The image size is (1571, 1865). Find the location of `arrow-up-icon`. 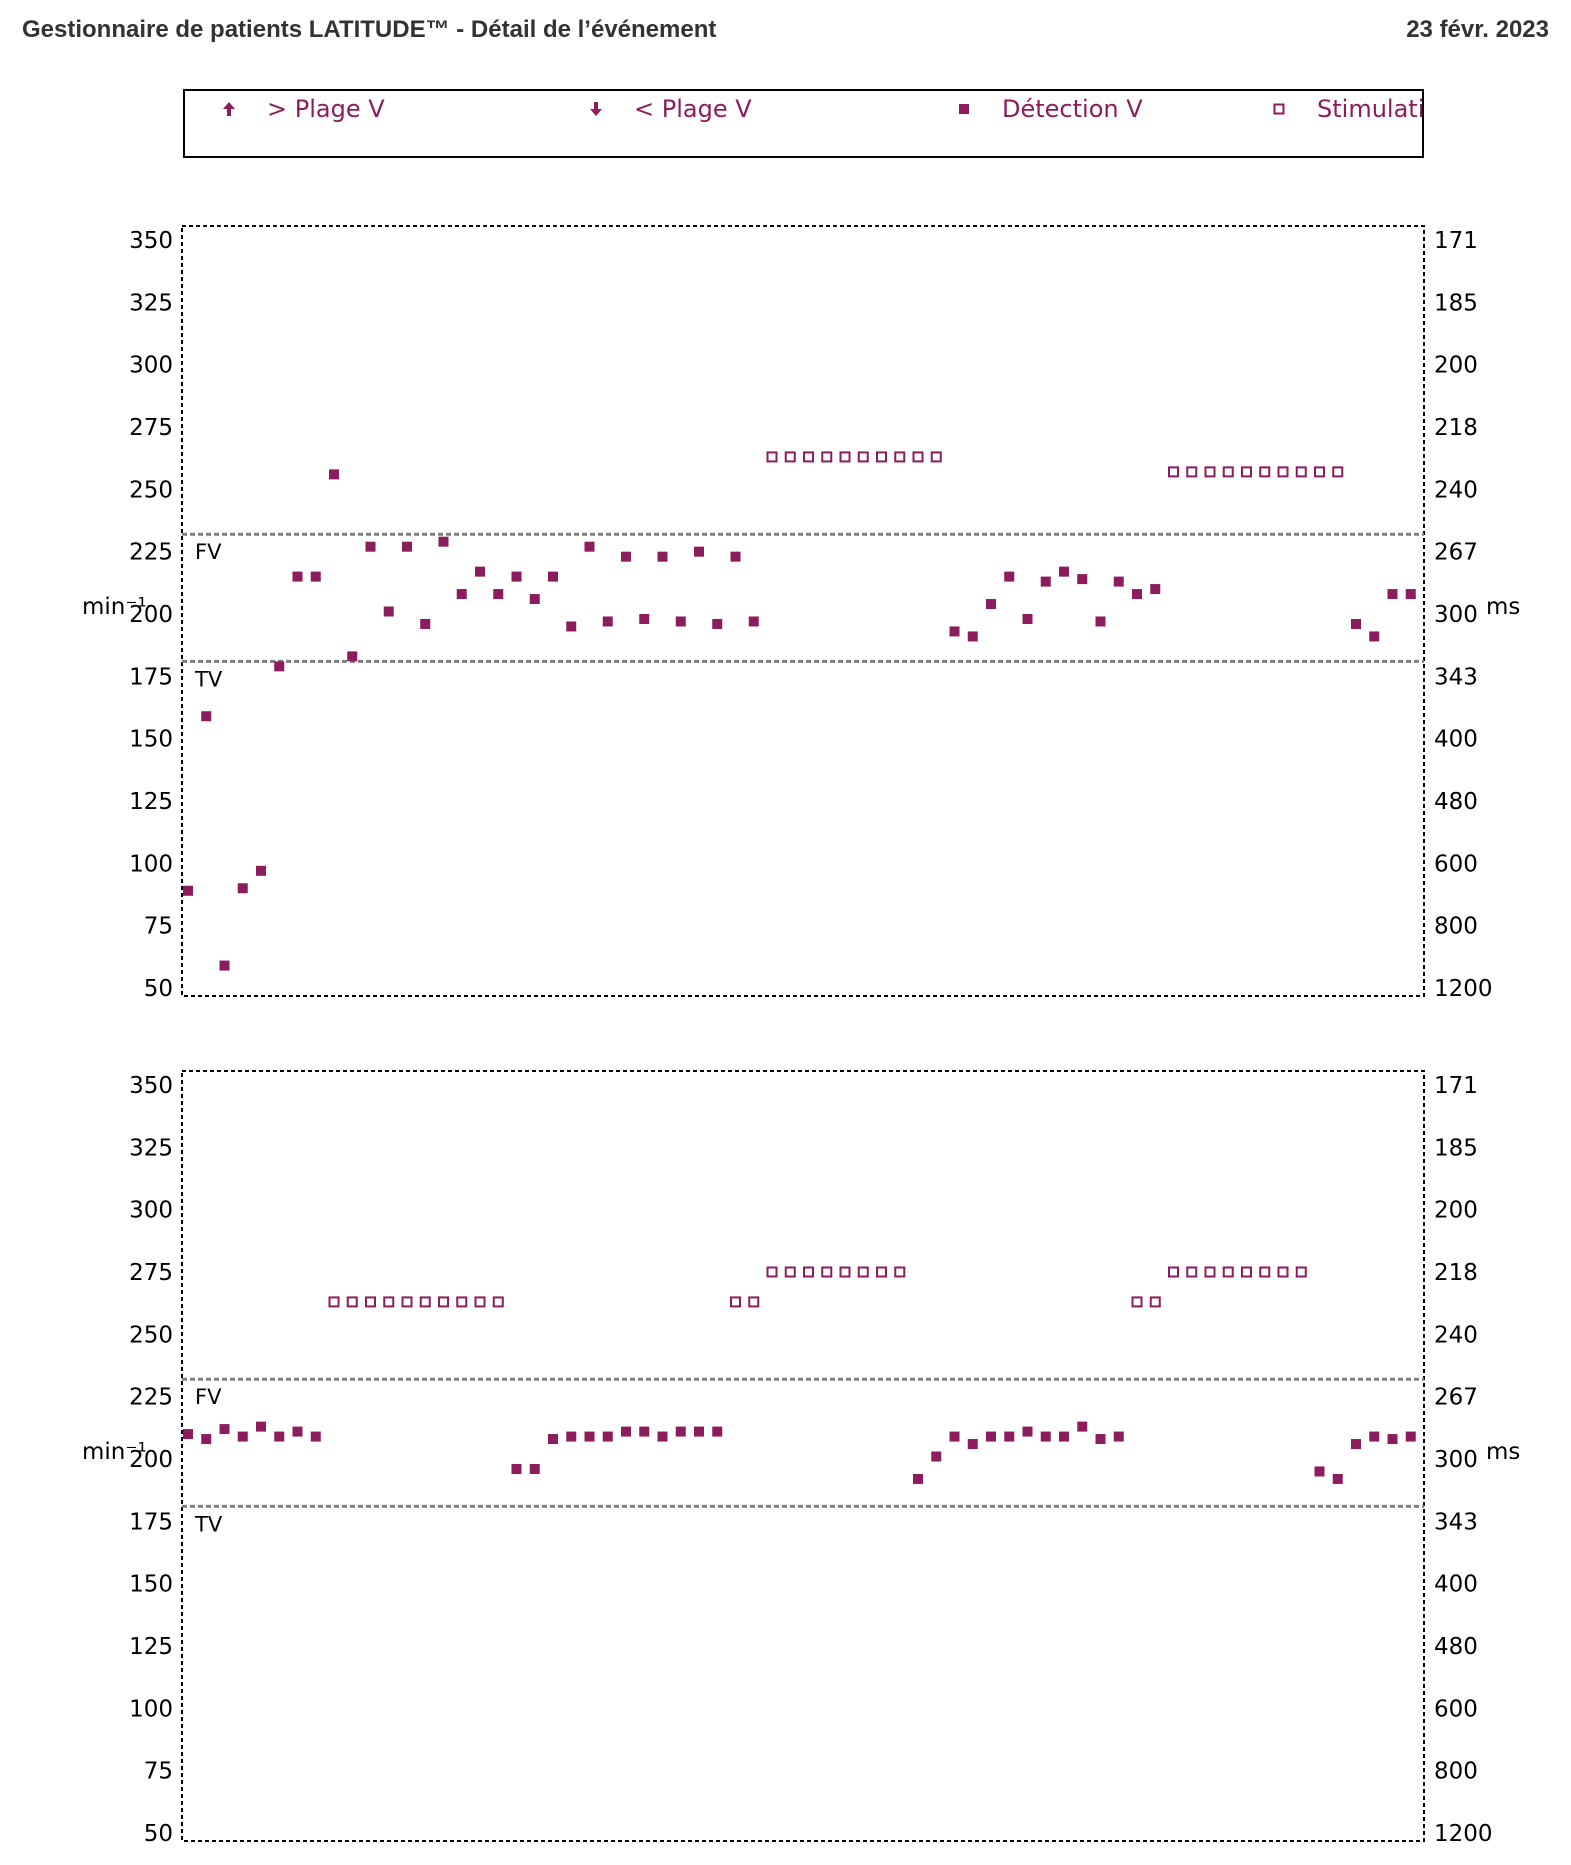

arrow-up-icon is located at coordinates (229, 109).